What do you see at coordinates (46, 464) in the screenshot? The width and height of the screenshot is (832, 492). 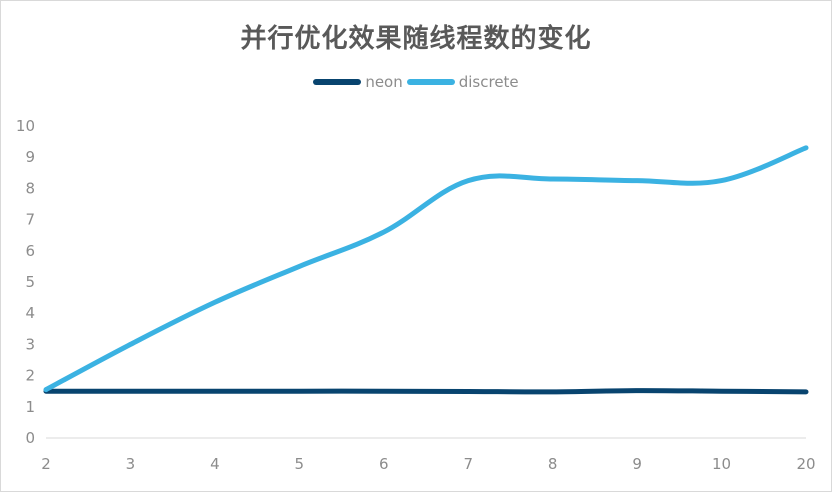 I see `x-tick-label: 2` at bounding box center [46, 464].